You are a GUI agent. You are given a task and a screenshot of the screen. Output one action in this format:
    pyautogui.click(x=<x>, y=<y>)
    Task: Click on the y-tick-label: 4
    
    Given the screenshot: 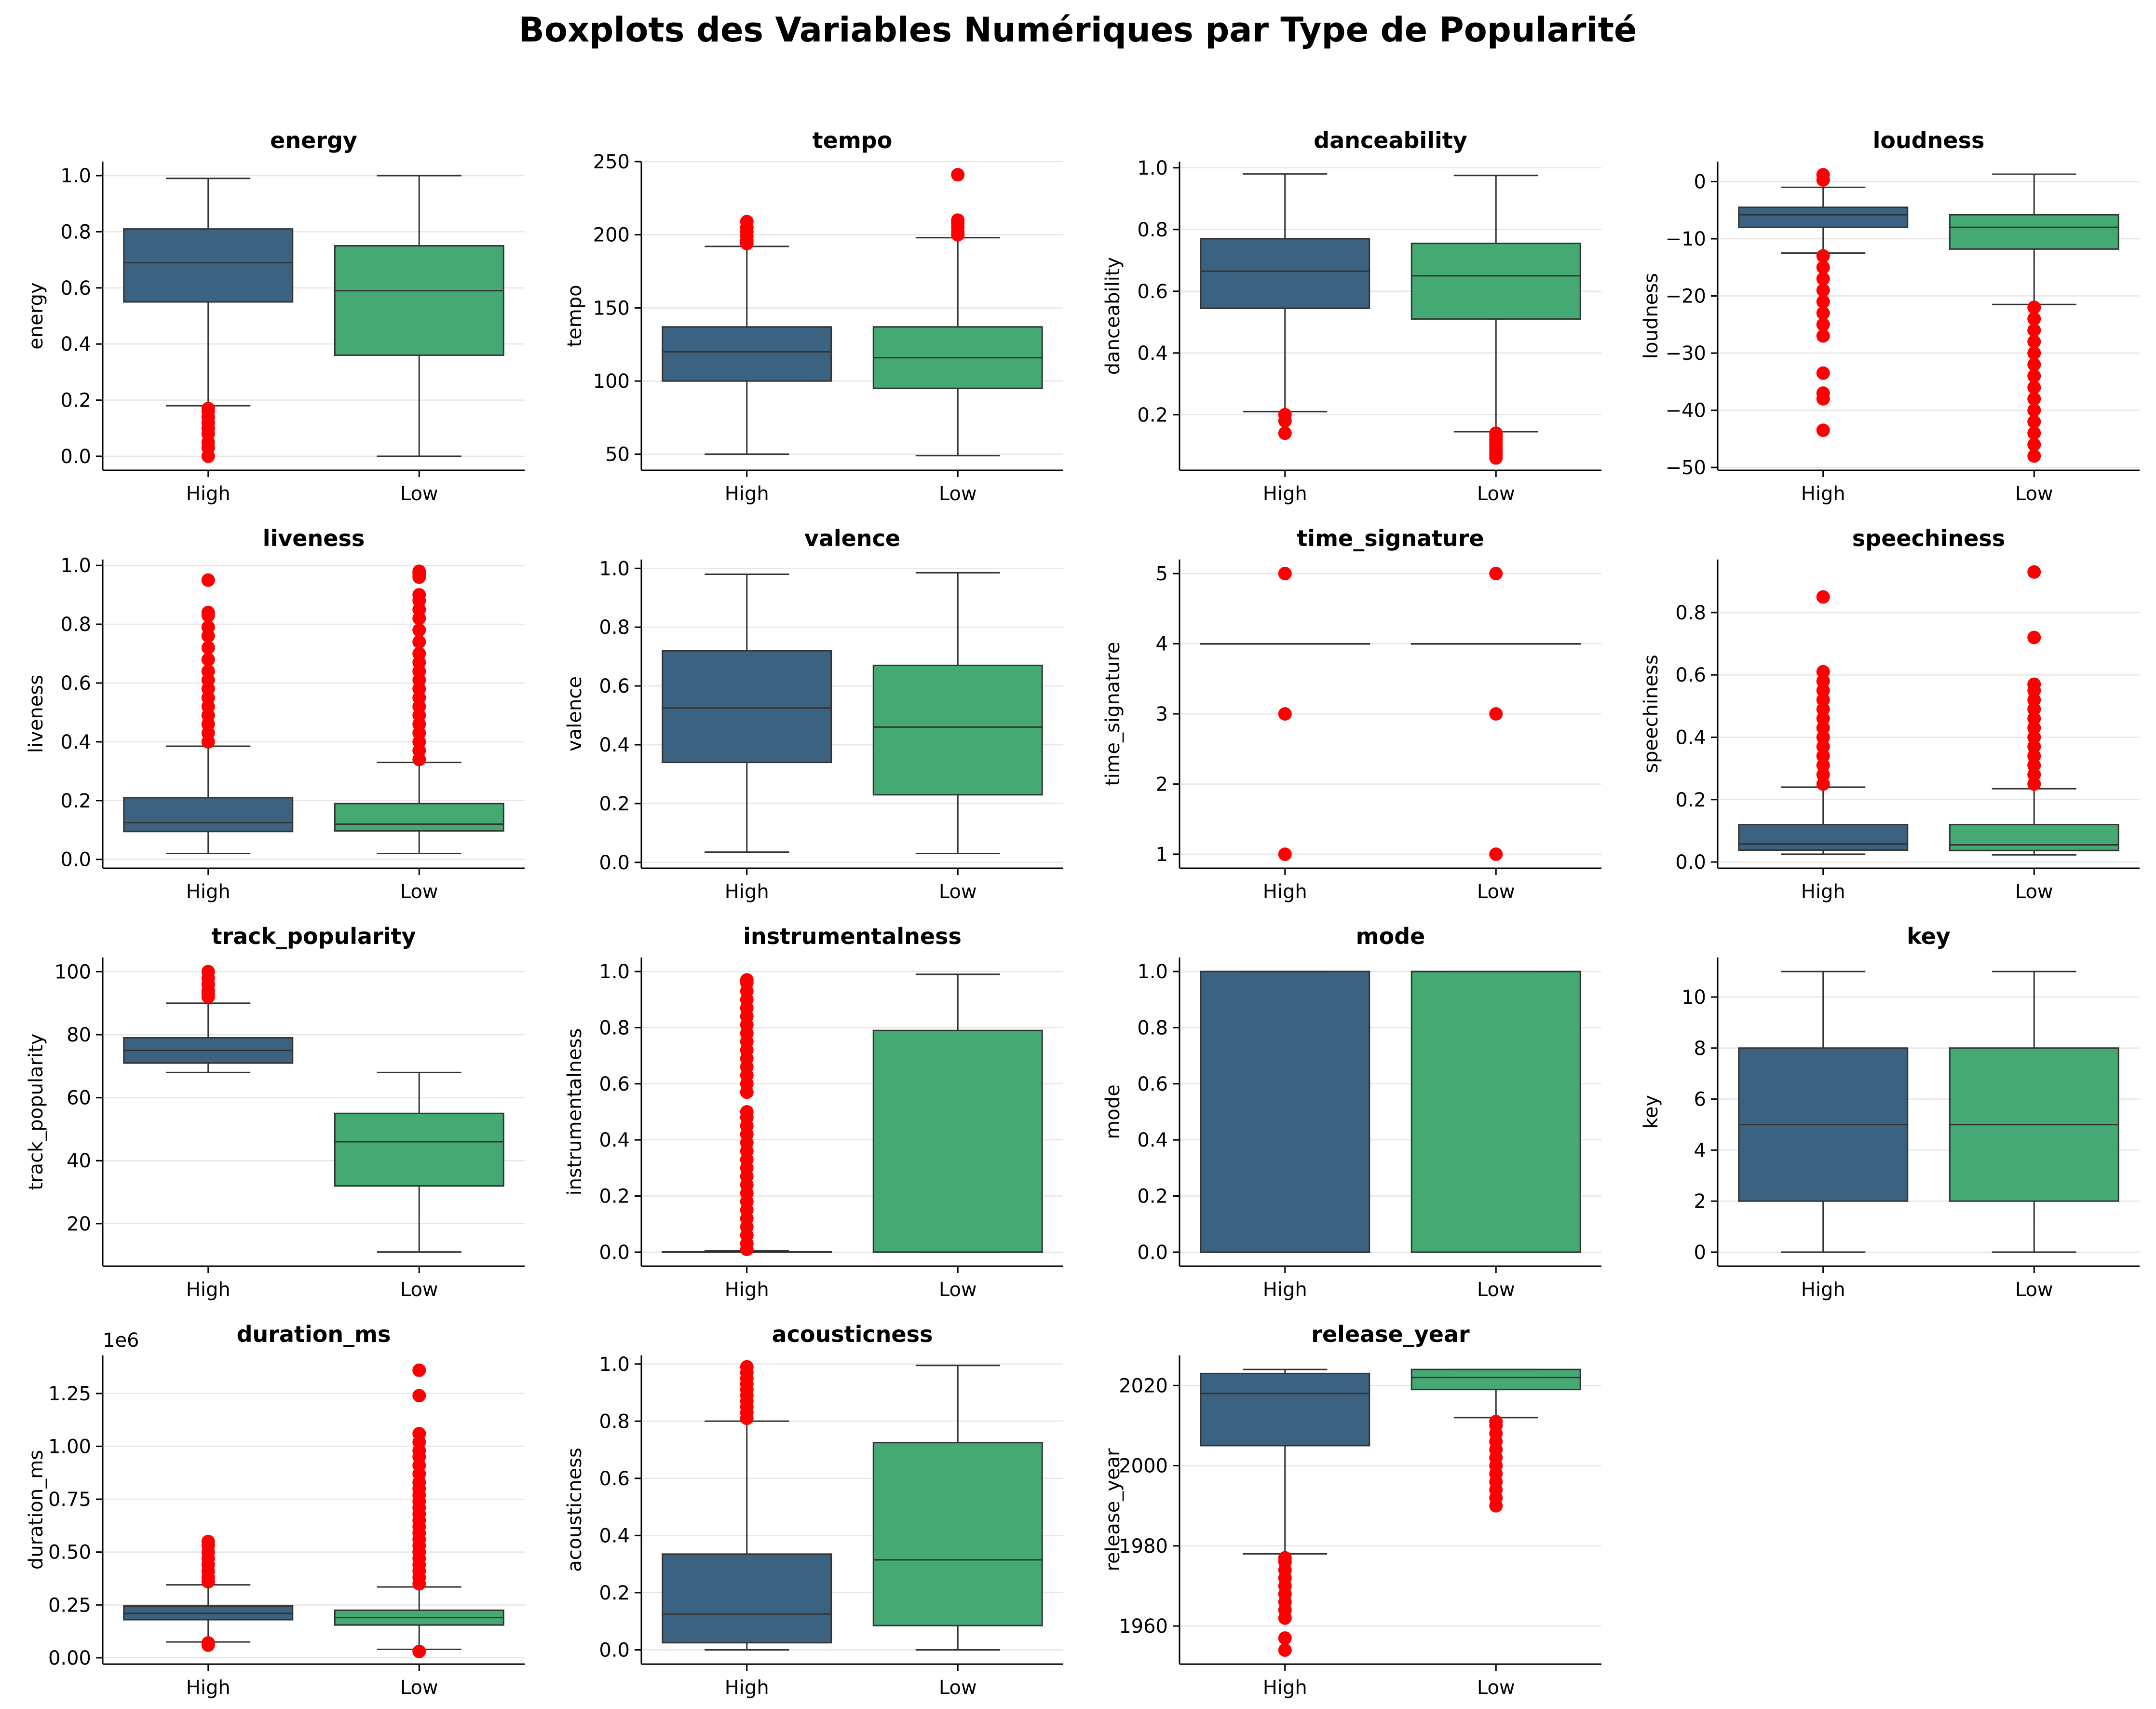 What is the action you would take?
    pyautogui.click(x=1700, y=1150)
    